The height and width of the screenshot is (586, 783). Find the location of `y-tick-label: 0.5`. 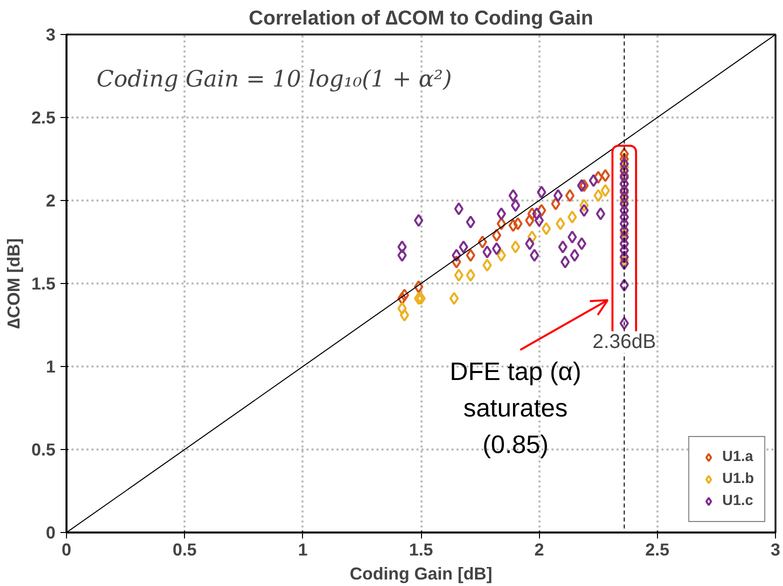

y-tick-label: 0.5 is located at coordinates (43, 450).